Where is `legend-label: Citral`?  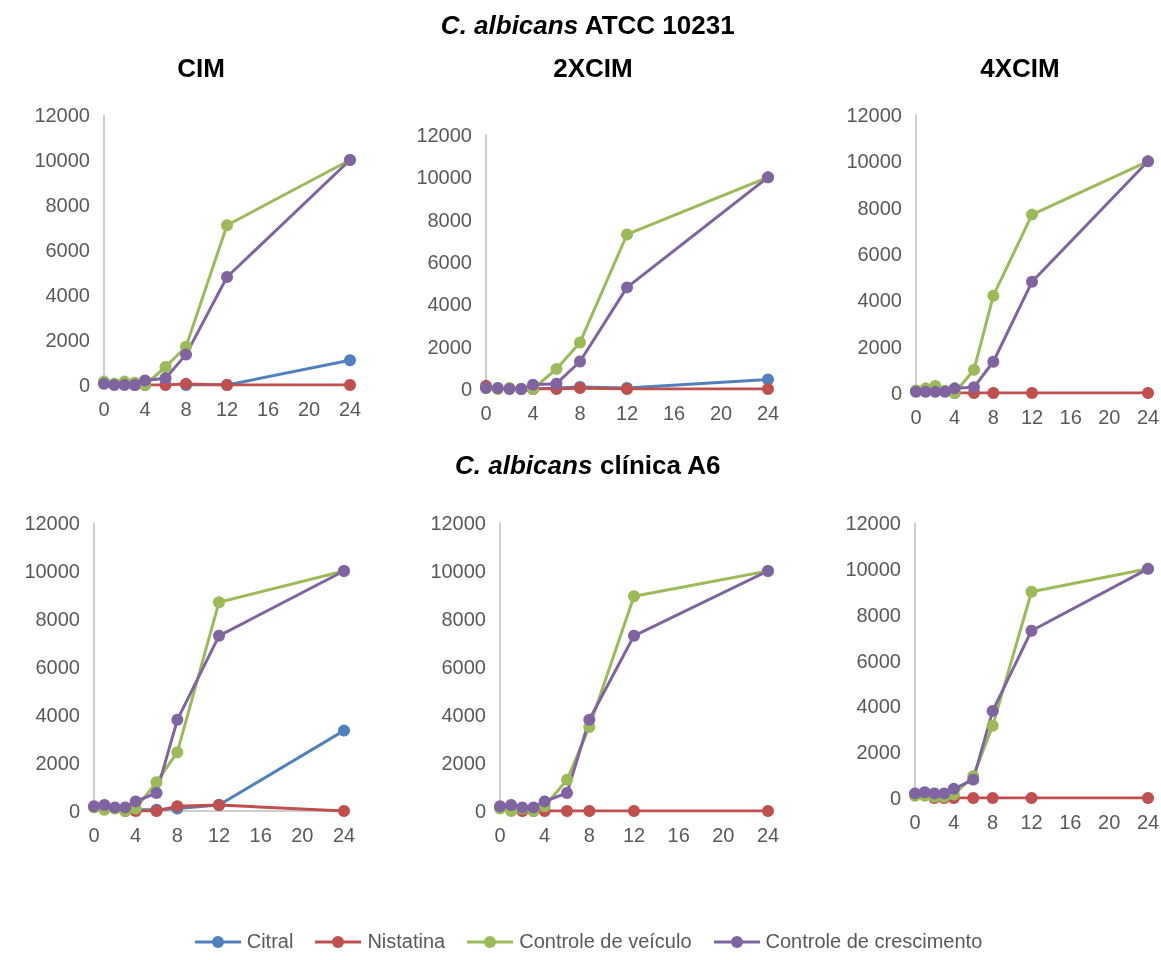
legend-label: Citral is located at coordinates (270, 941).